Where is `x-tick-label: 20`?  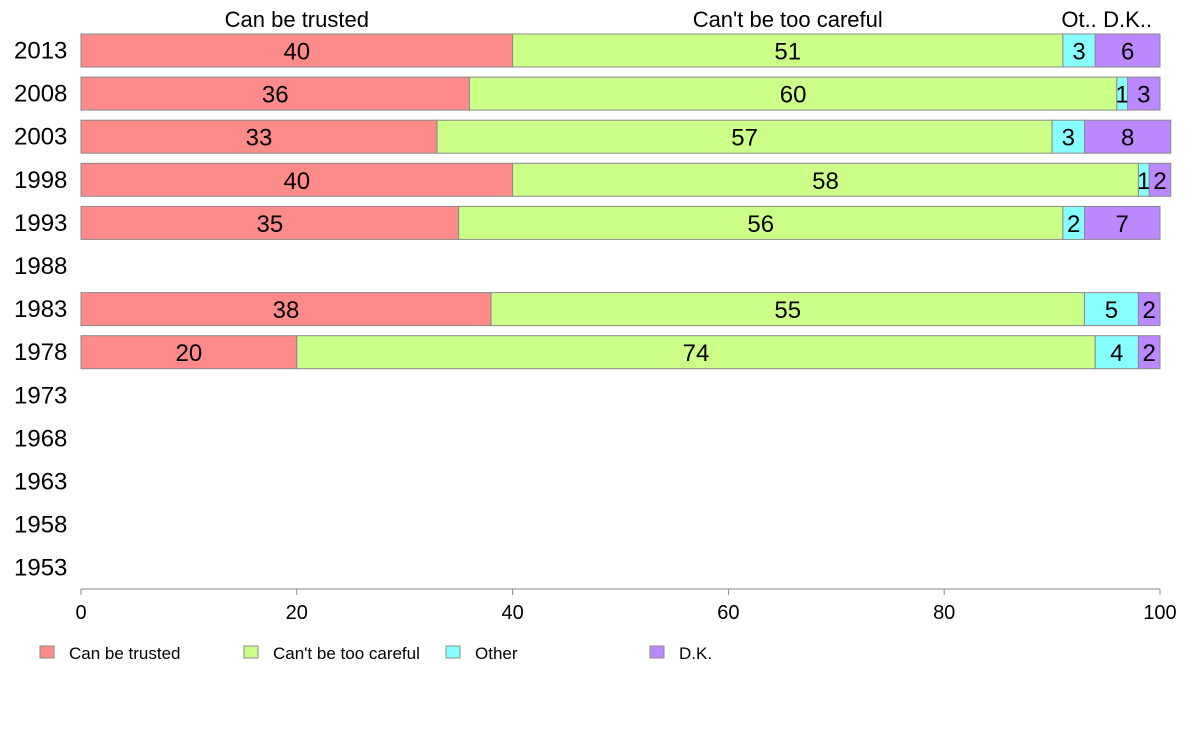
x-tick-label: 20 is located at coordinates (297, 613).